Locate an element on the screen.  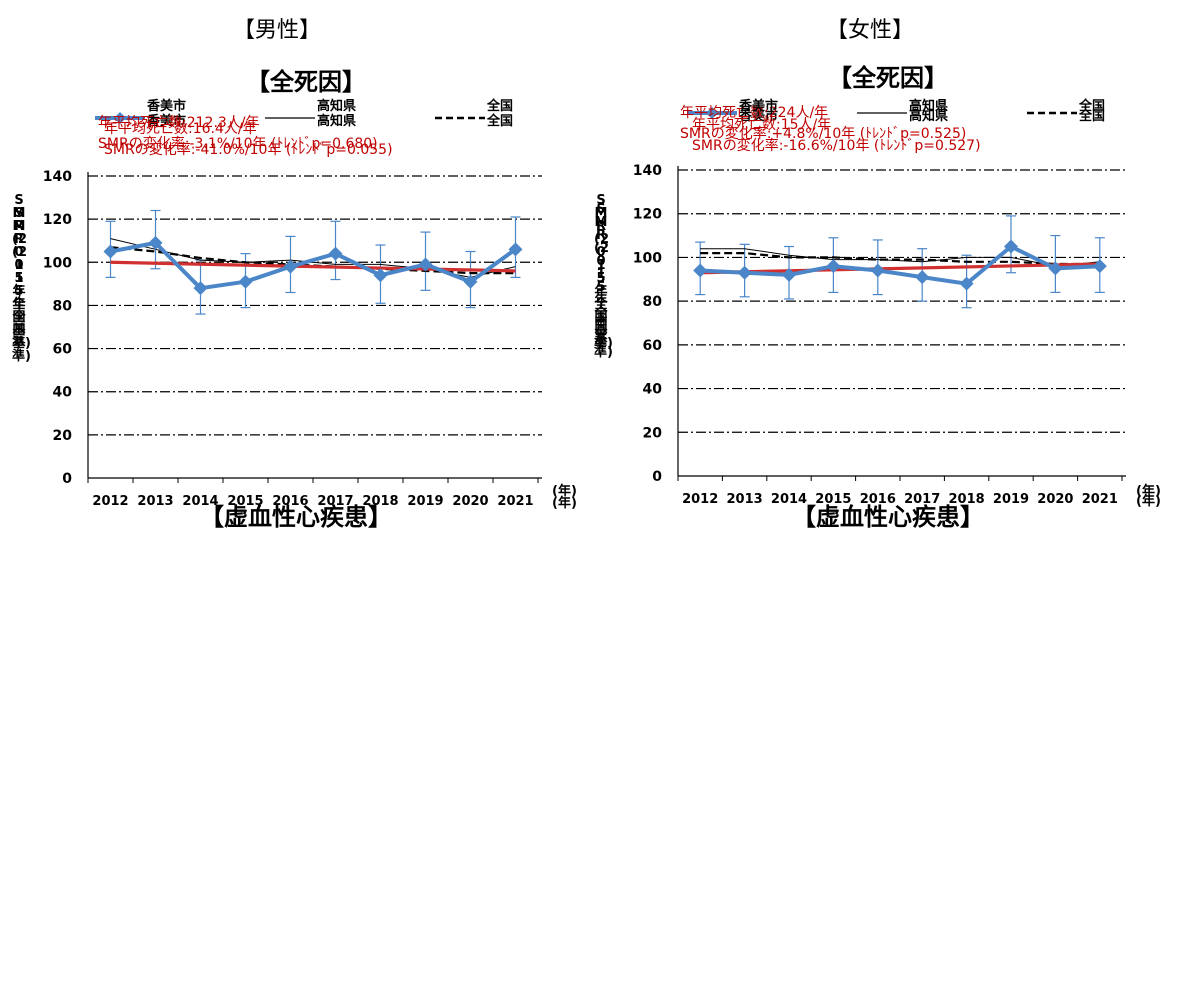
annotation-smr-change: SMRの変化率:-3.1%/10年 (ﾄﾚﾝﾄﾞp=0.680) is located at coordinates (238, 144).